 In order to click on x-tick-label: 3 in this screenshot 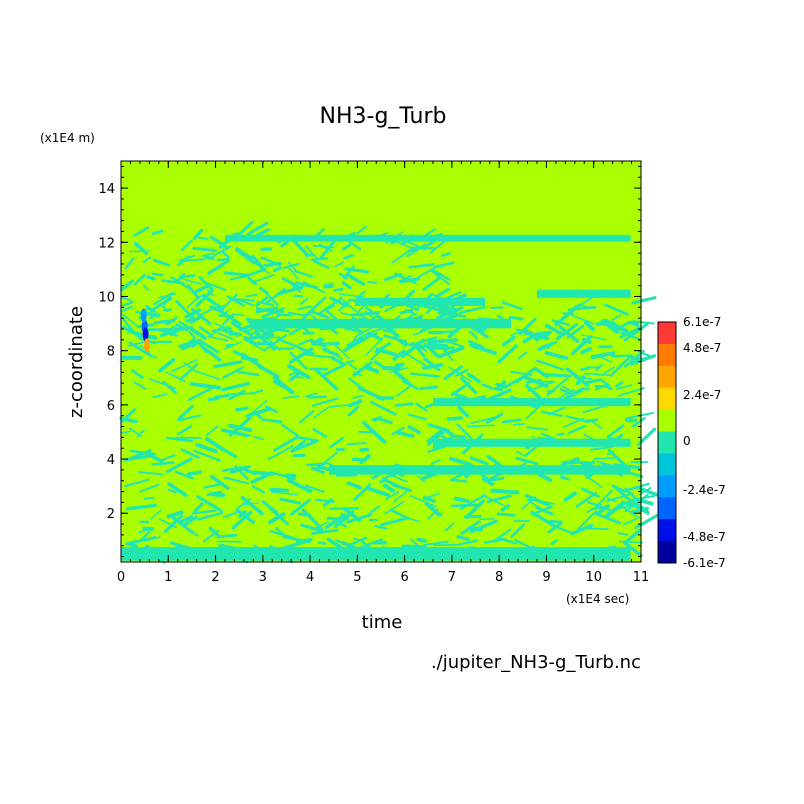, I will do `click(263, 577)`.